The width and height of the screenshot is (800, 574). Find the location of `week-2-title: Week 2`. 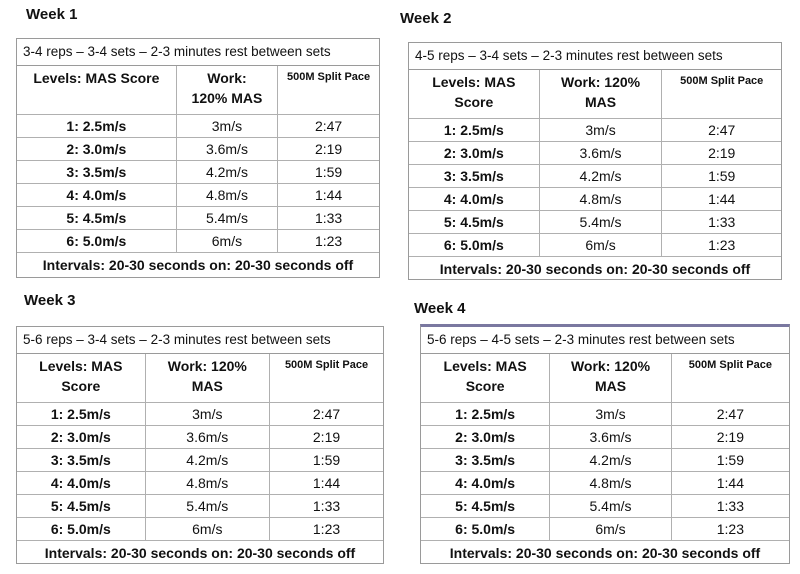

week-2-title: Week 2 is located at coordinates (426, 18).